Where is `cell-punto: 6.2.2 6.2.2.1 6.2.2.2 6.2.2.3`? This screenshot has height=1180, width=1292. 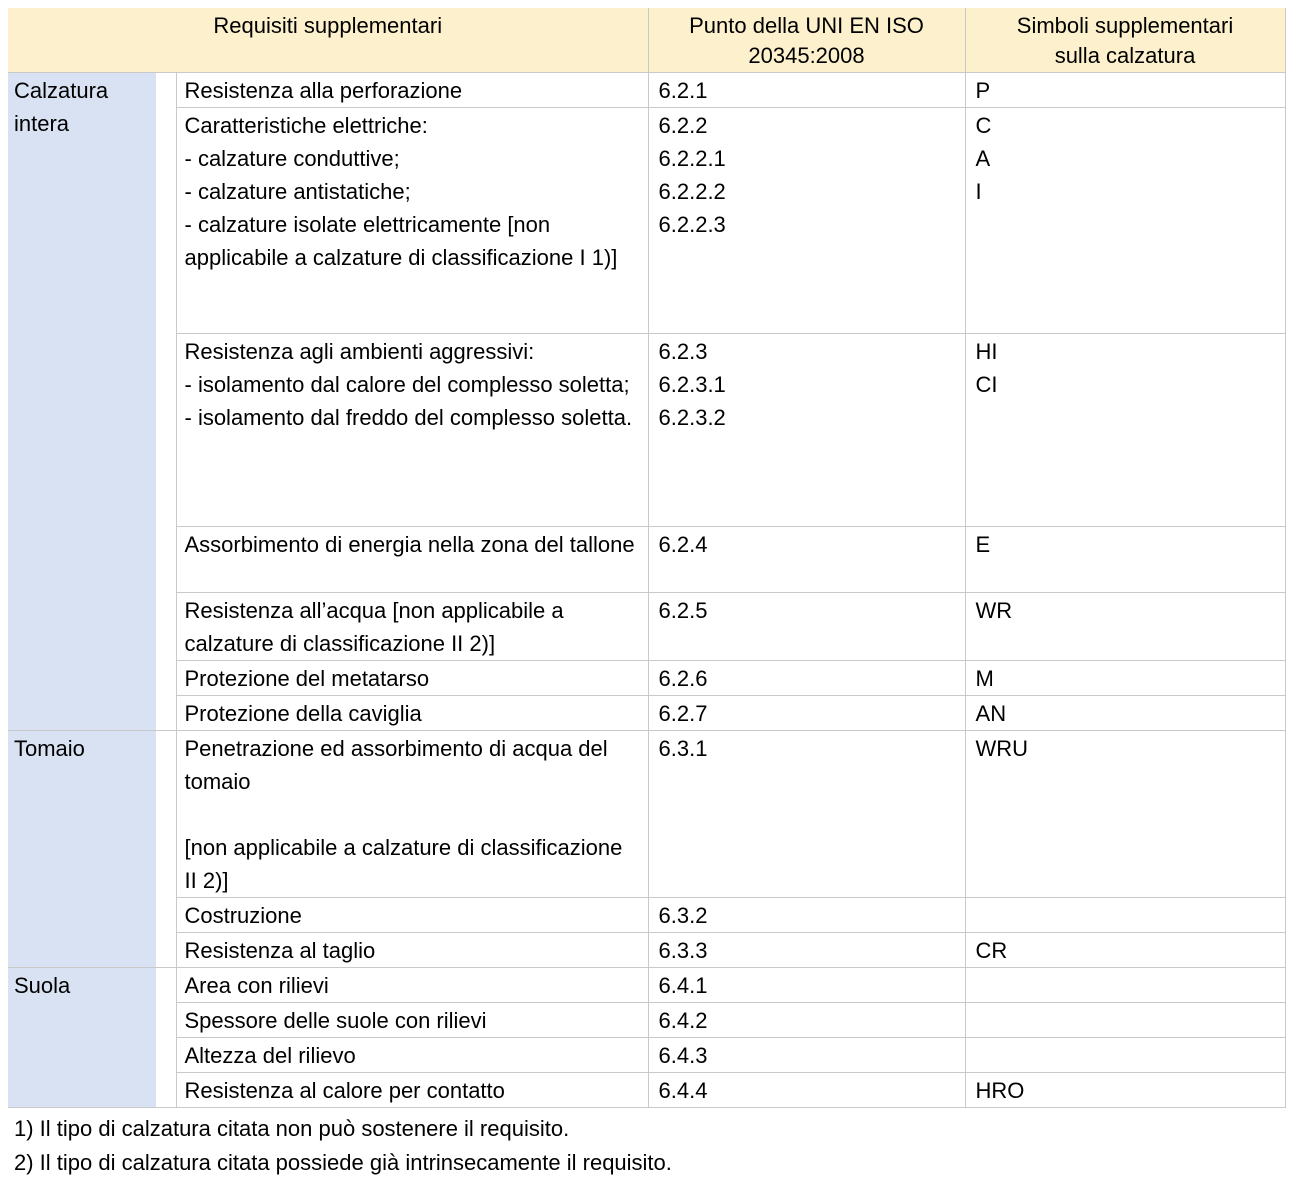 cell-punto: 6.2.2 6.2.2.1 6.2.2.2 6.2.2.3 is located at coordinates (806, 220).